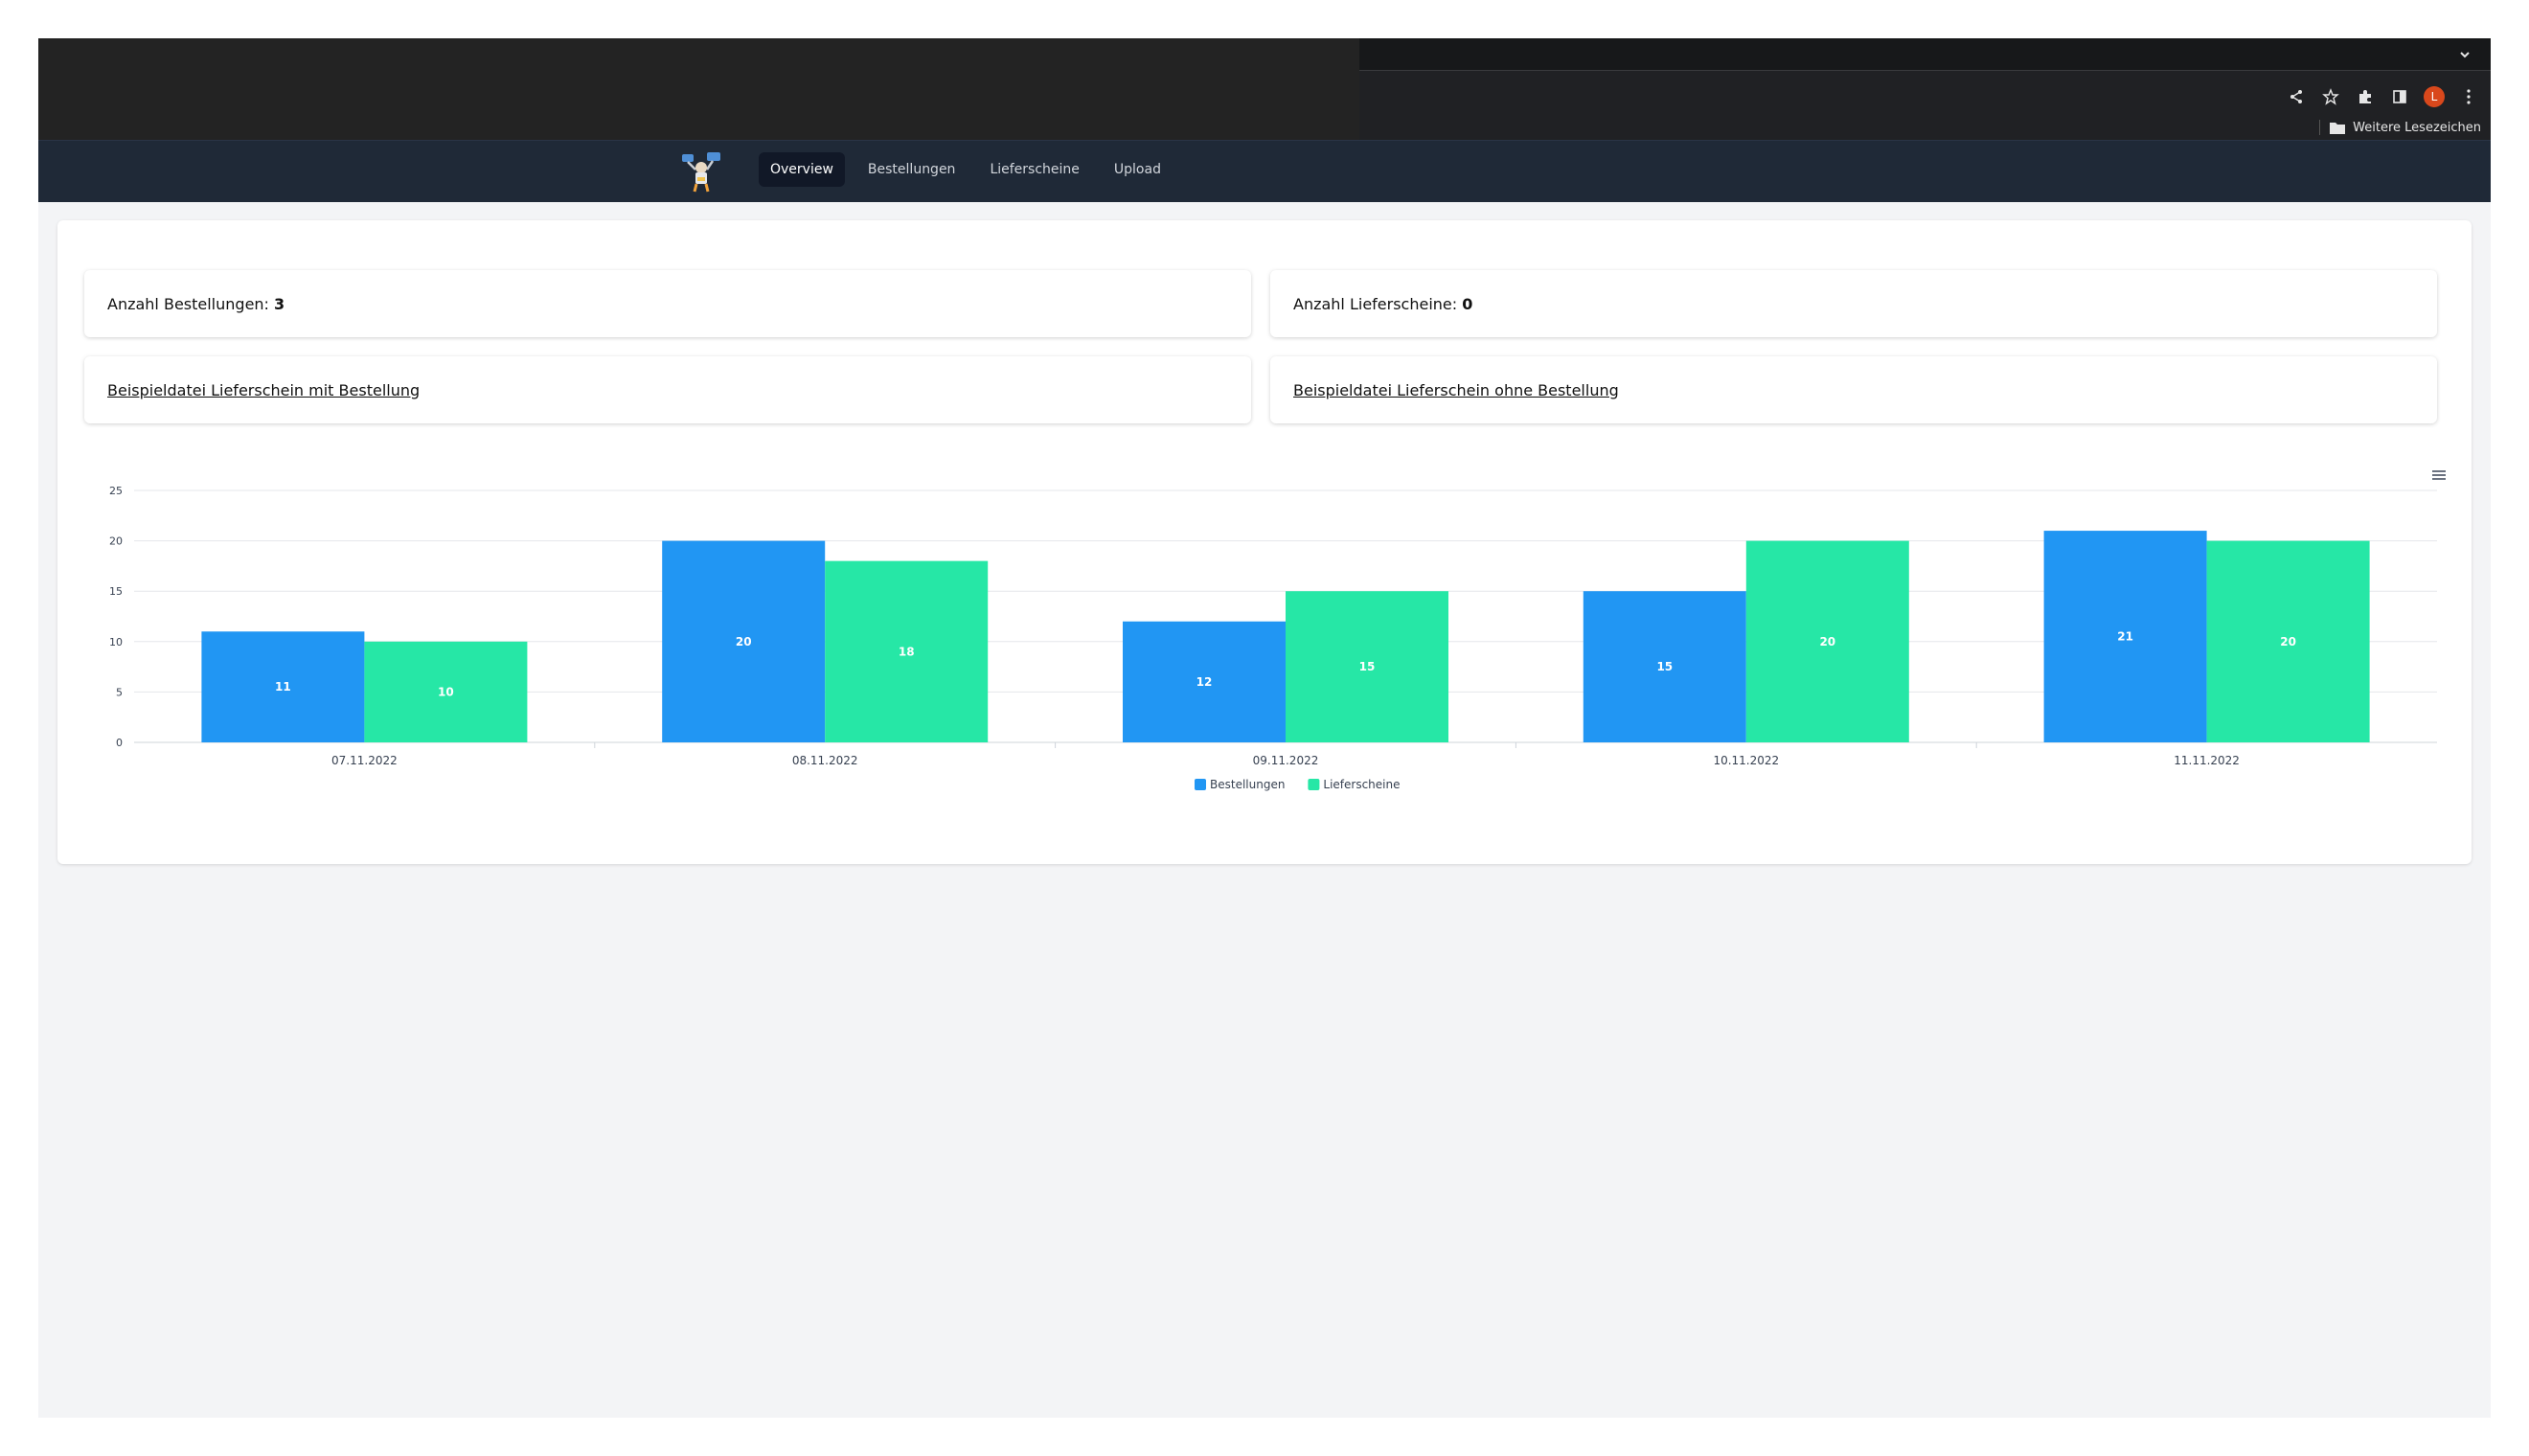 This screenshot has height=1456, width=2529. Describe the element at coordinates (119, 743) in the screenshot. I see `y-tick-label: 0` at that location.